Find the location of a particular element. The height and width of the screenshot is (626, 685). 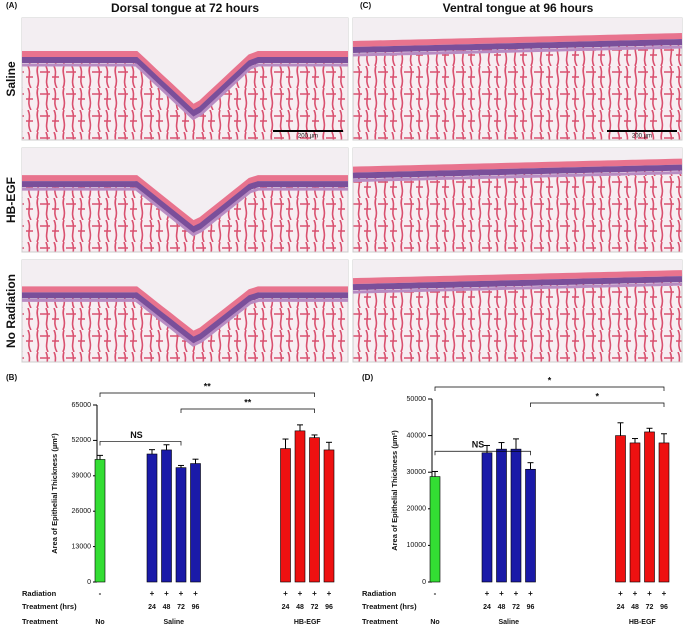

chart-label: (D) is located at coordinates (367, 377).